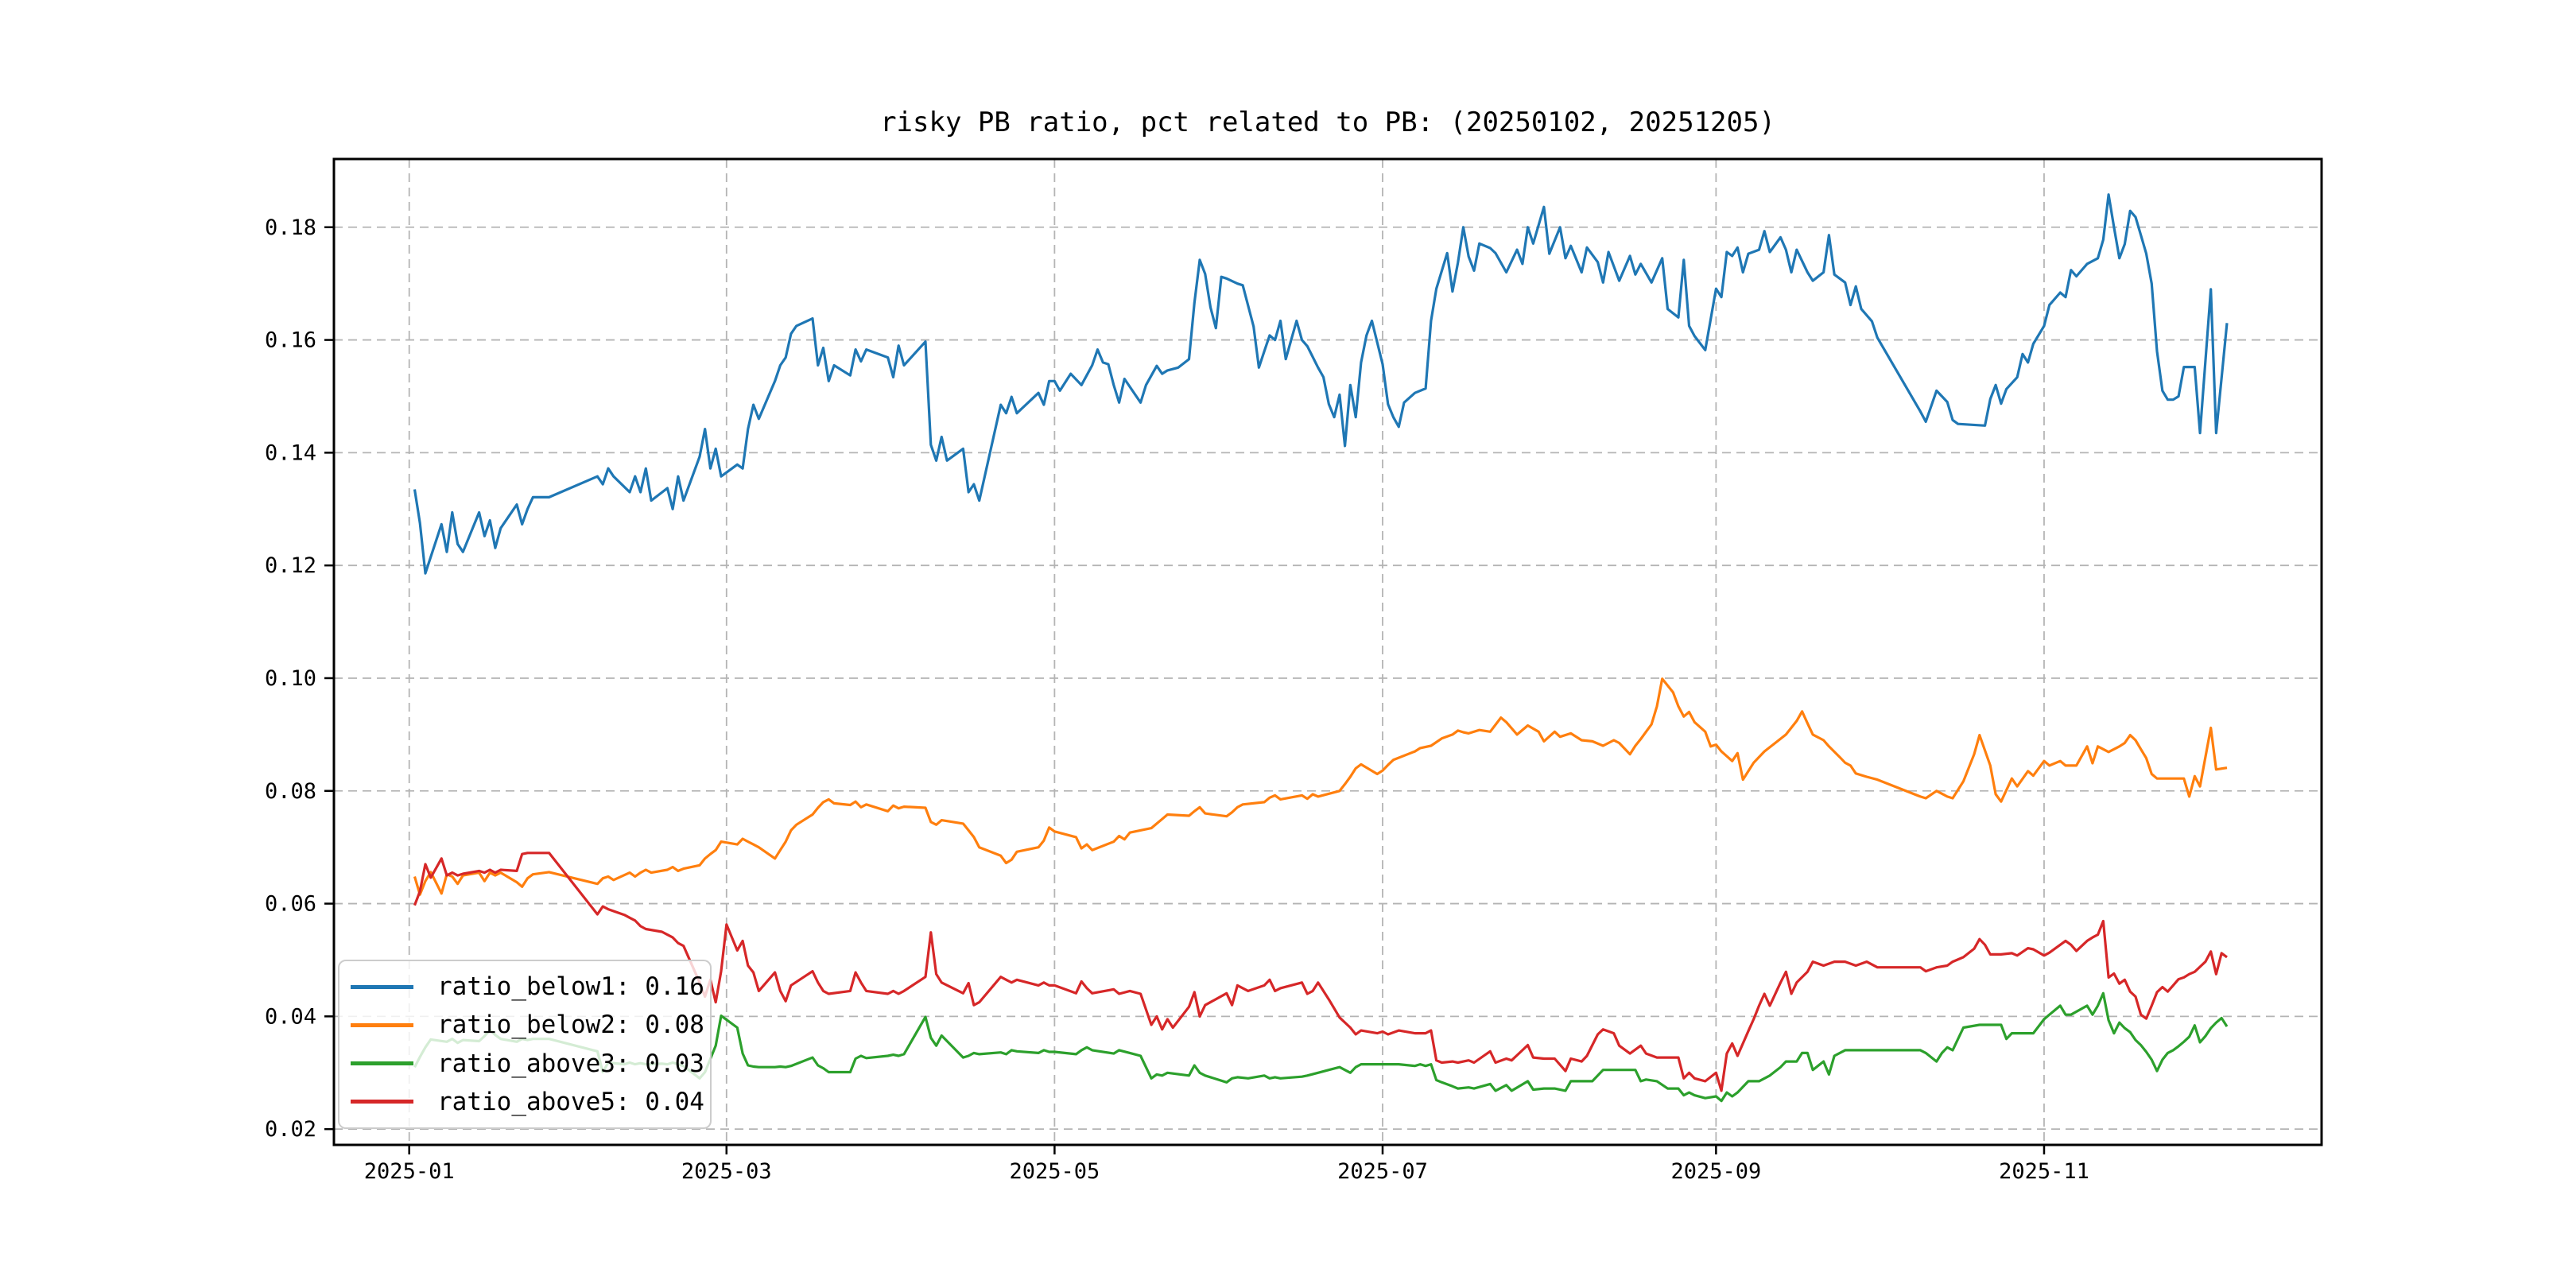 The image size is (2576, 1288). What do you see at coordinates (570, 987) in the screenshot?
I see `legend-label: ratio_below1: 0.16` at bounding box center [570, 987].